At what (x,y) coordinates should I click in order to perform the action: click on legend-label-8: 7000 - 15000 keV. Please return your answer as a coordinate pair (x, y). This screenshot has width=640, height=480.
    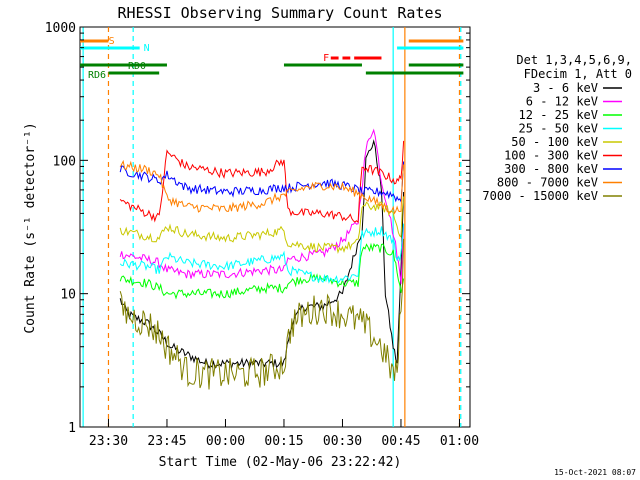
    Looking at the image, I should click on (540, 196).